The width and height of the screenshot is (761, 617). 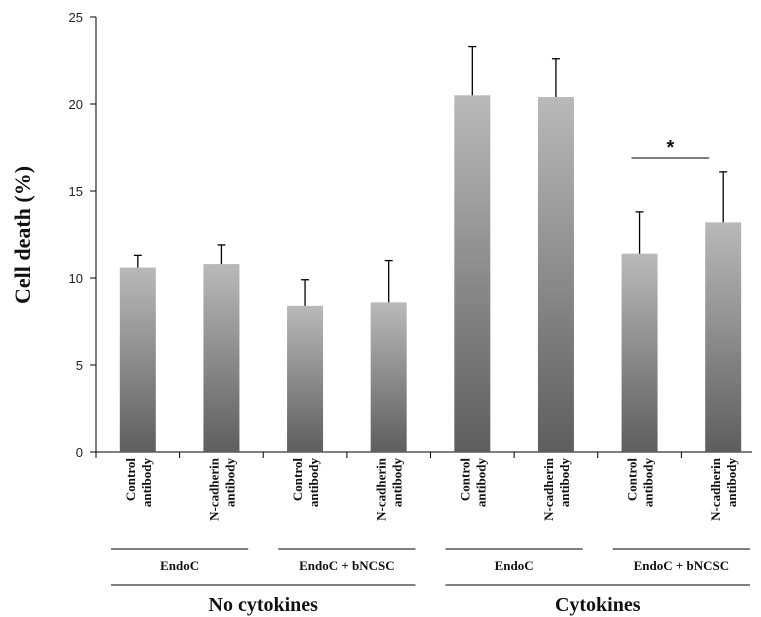 I want to click on y-axis-label: Cell death (%), so click(x=22, y=235).